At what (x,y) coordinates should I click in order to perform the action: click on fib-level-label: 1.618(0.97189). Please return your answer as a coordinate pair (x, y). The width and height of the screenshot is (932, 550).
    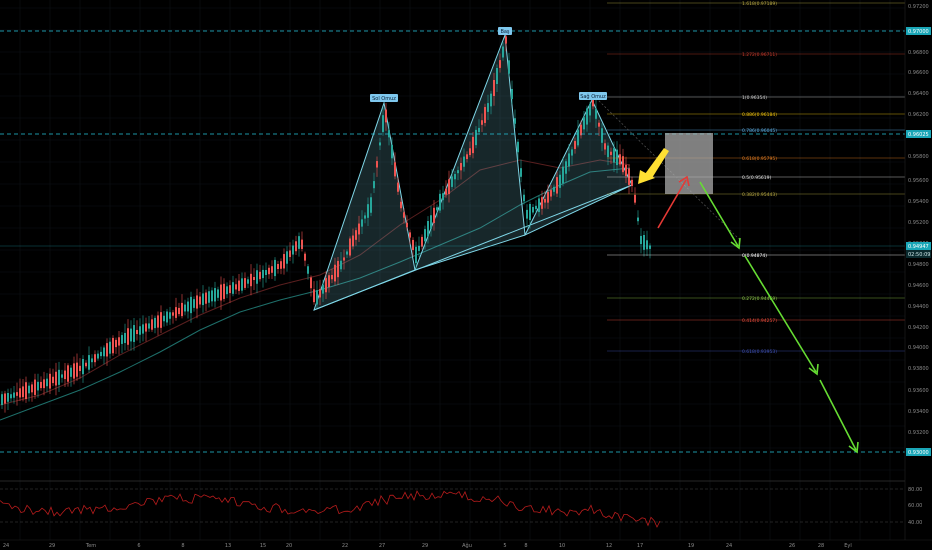
    Looking at the image, I should click on (759, 4).